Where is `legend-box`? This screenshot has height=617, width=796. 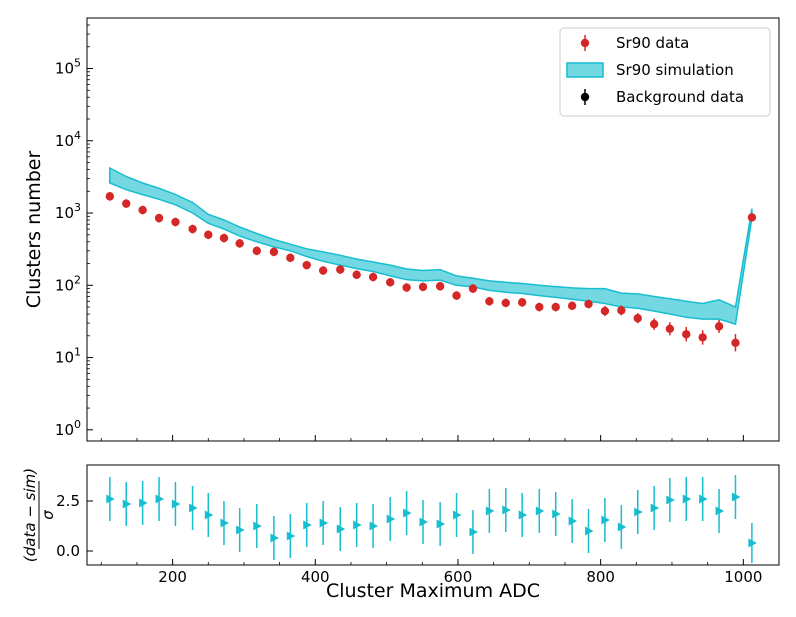 legend-box is located at coordinates (665, 72).